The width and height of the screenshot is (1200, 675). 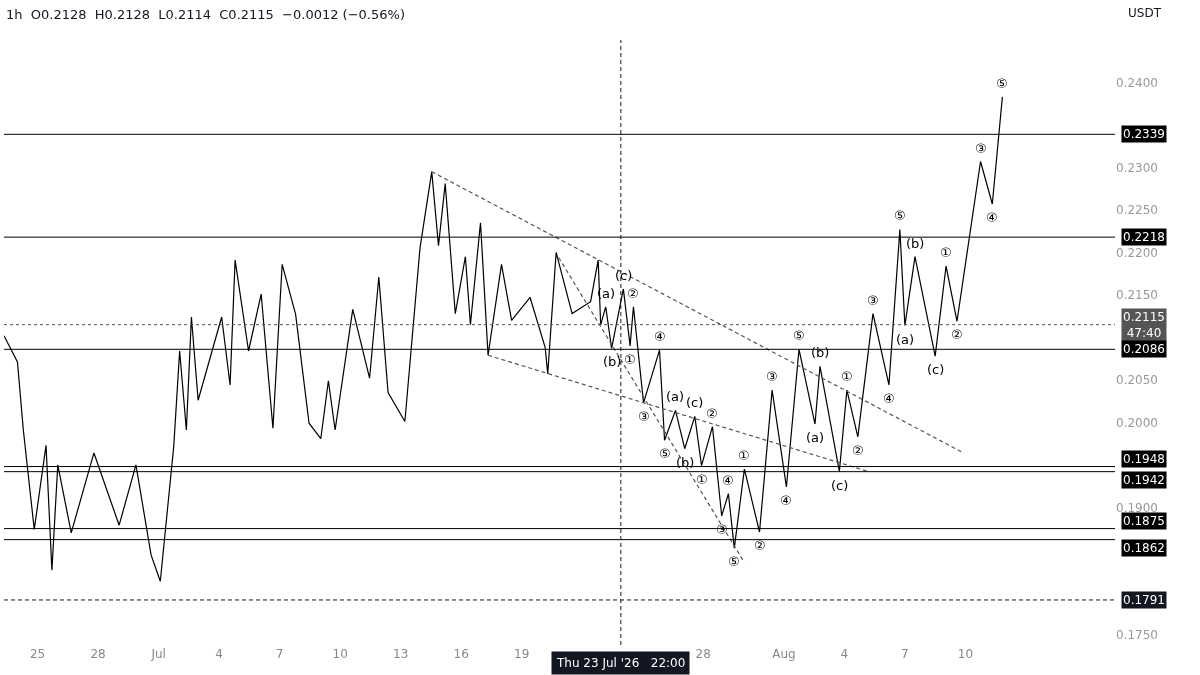 What do you see at coordinates (401, 654) in the screenshot?
I see `x-tick-label: 13` at bounding box center [401, 654].